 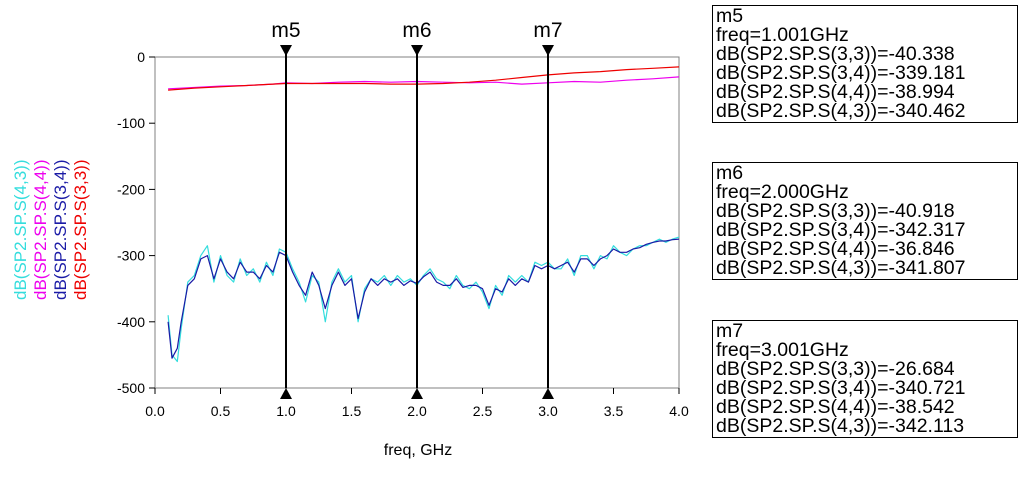 I want to click on x-tick-label: 4.0, so click(x=679, y=411).